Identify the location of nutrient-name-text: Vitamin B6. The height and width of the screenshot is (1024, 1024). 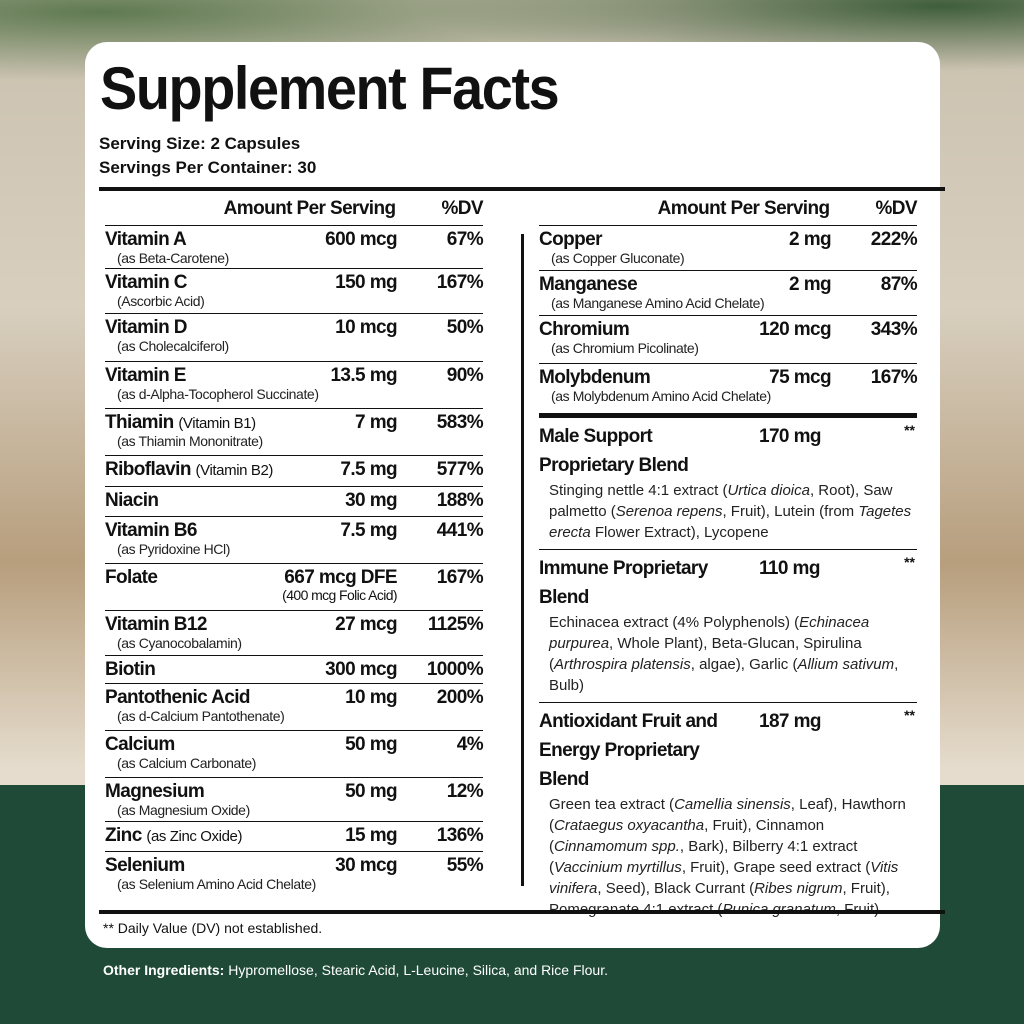
(151, 530).